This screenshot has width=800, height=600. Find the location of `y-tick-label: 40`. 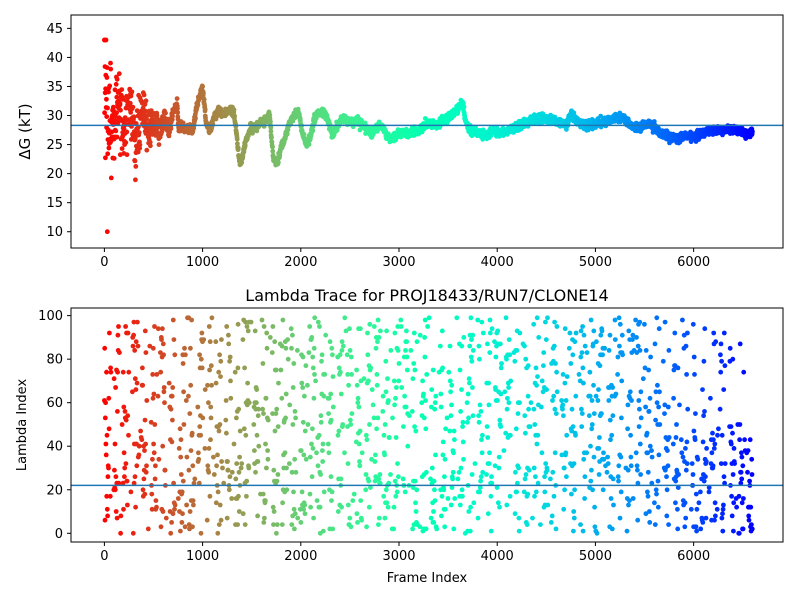

y-tick-label: 40 is located at coordinates (54, 447).